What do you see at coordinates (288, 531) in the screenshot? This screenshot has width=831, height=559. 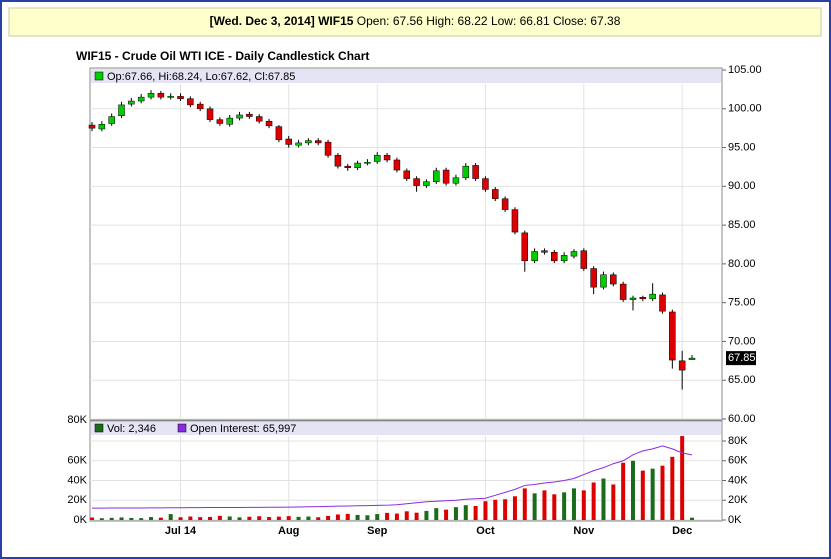 I see `x-tick-label: Aug` at bounding box center [288, 531].